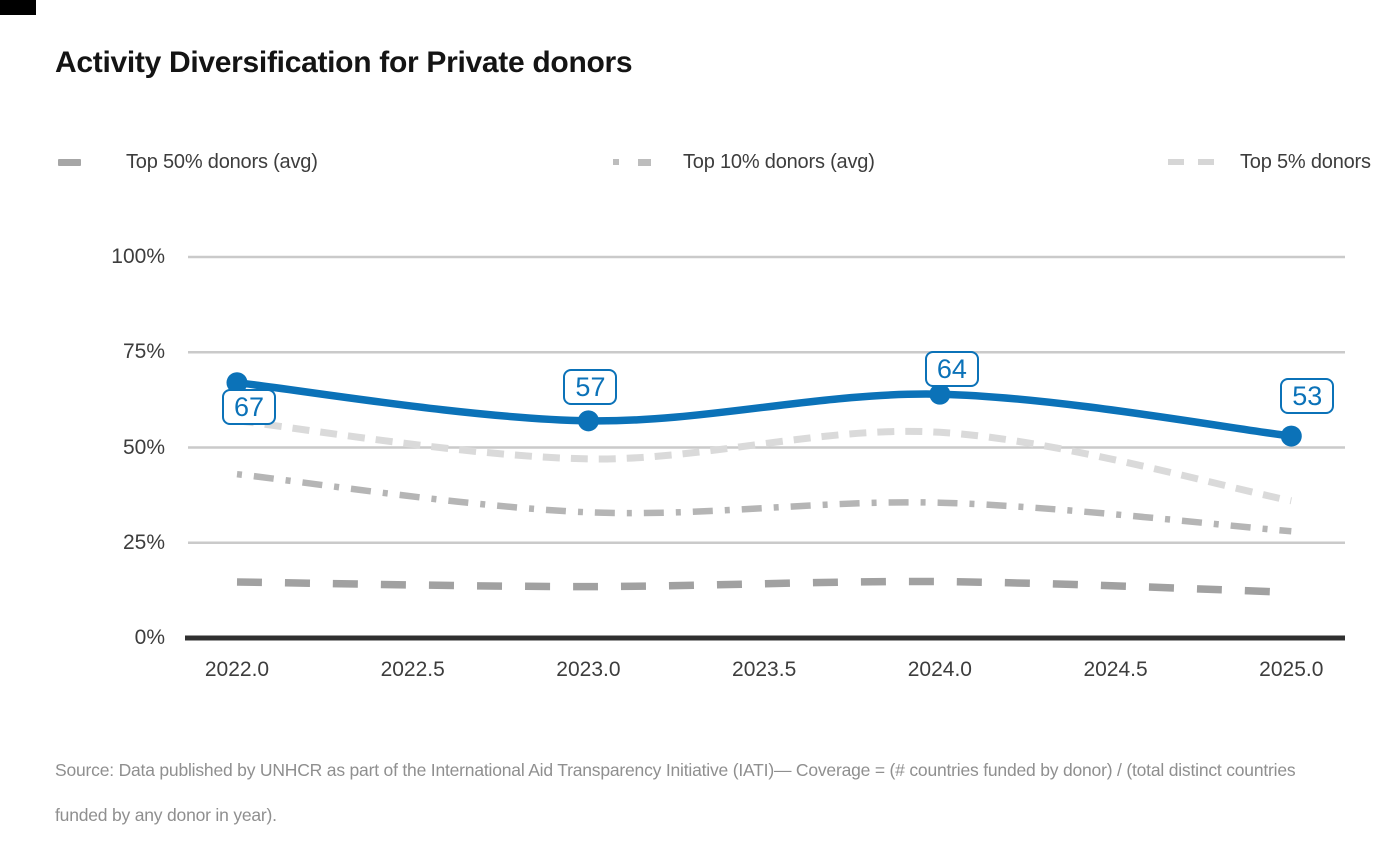 This screenshot has width=1400, height=866. What do you see at coordinates (590, 386) in the screenshot?
I see `data-point-label: 57` at bounding box center [590, 386].